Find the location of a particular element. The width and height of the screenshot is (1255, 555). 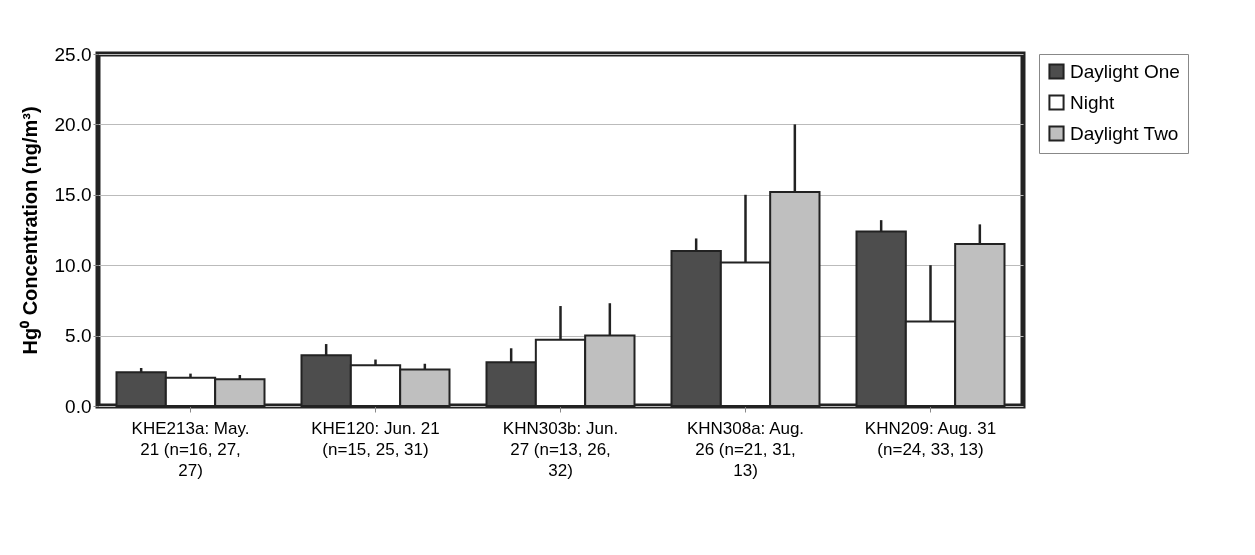

x-tick-label: KHN308a: Aug. 26 (n=21, 31, 13) is located at coordinates (745, 449).